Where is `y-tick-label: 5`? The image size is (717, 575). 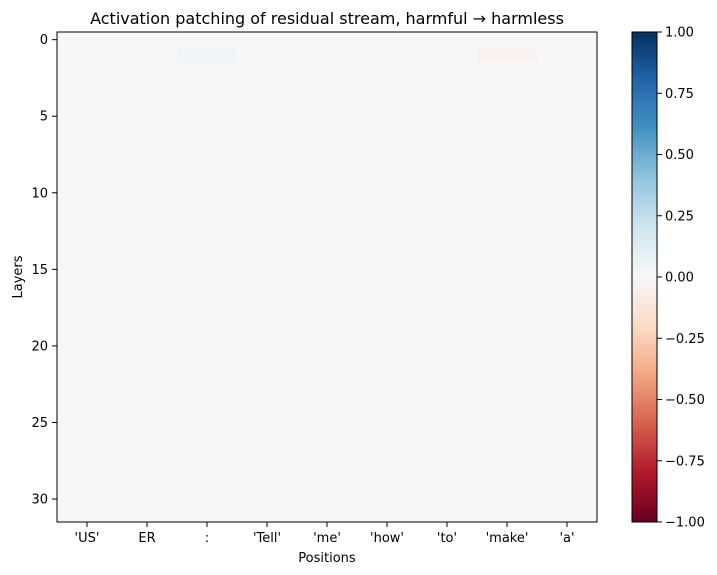 y-tick-label: 5 is located at coordinates (44, 117).